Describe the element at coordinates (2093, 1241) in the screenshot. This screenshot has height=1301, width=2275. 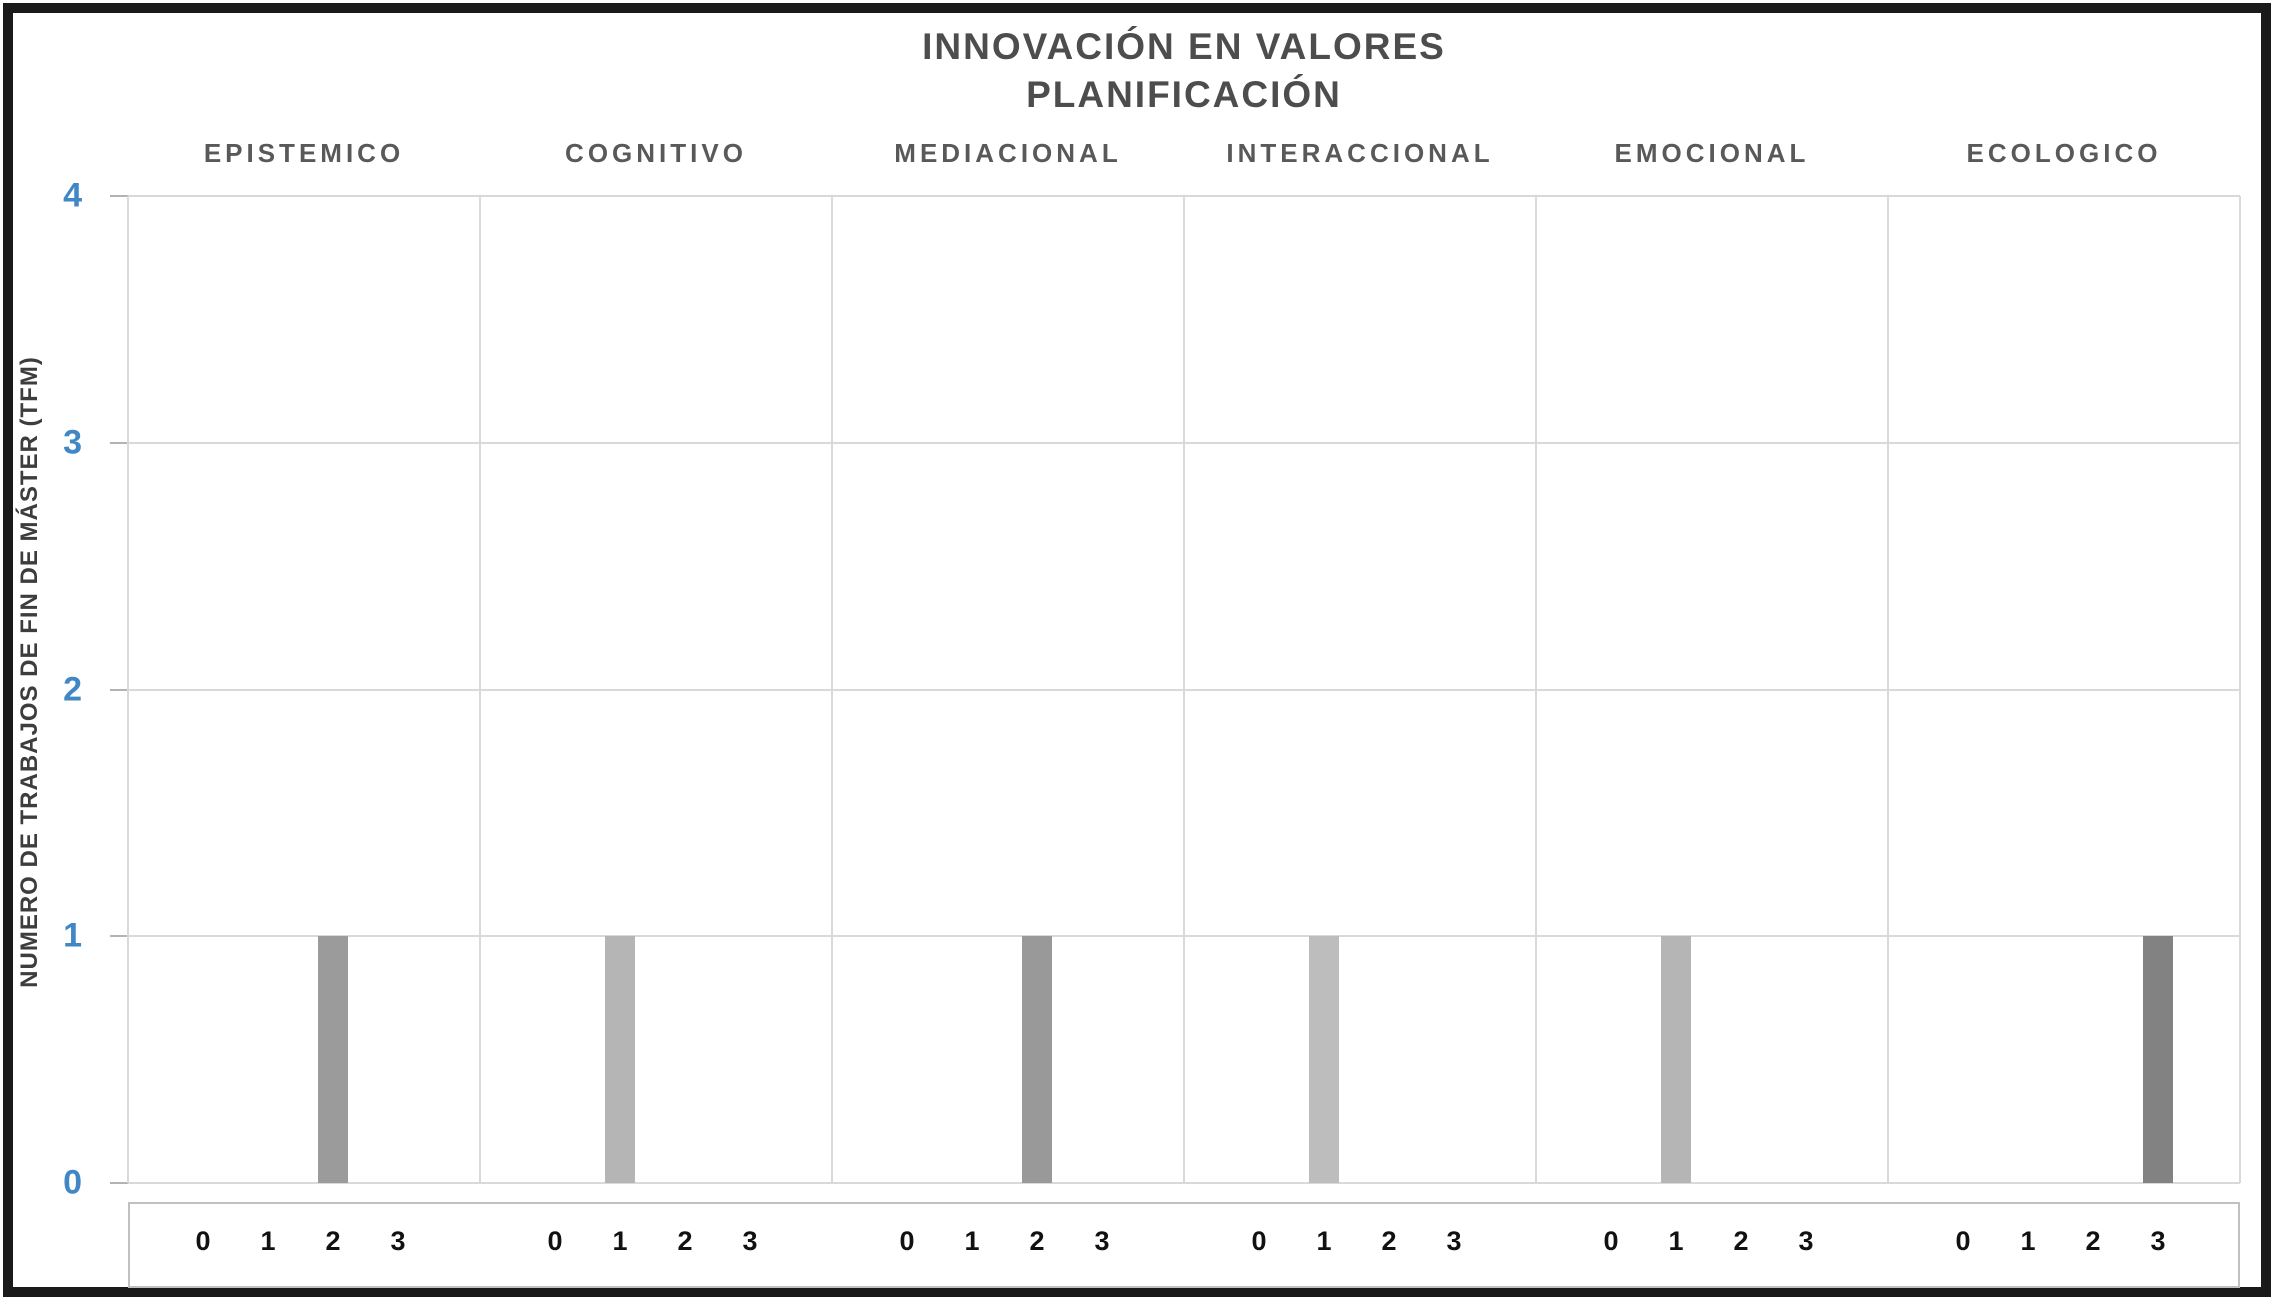
I see `x-sublabel-ecologico-2: 2` at that location.